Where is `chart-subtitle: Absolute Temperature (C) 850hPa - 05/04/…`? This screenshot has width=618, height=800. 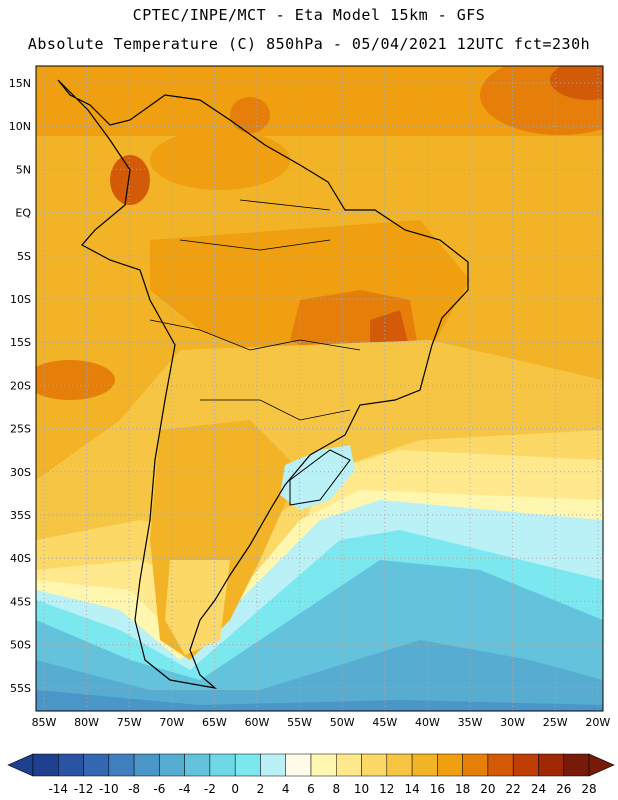 chart-subtitle: Absolute Temperature (C) 850hPa - 05/04/… is located at coordinates (309, 44).